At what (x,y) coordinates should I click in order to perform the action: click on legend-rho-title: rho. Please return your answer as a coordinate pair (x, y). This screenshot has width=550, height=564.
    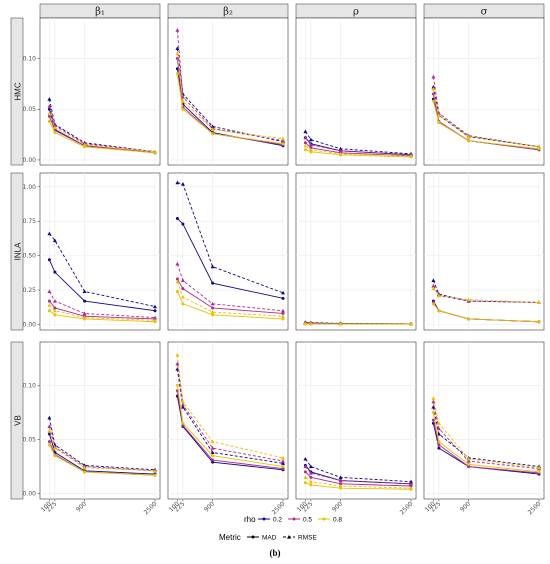
    Looking at the image, I should click on (250, 519).